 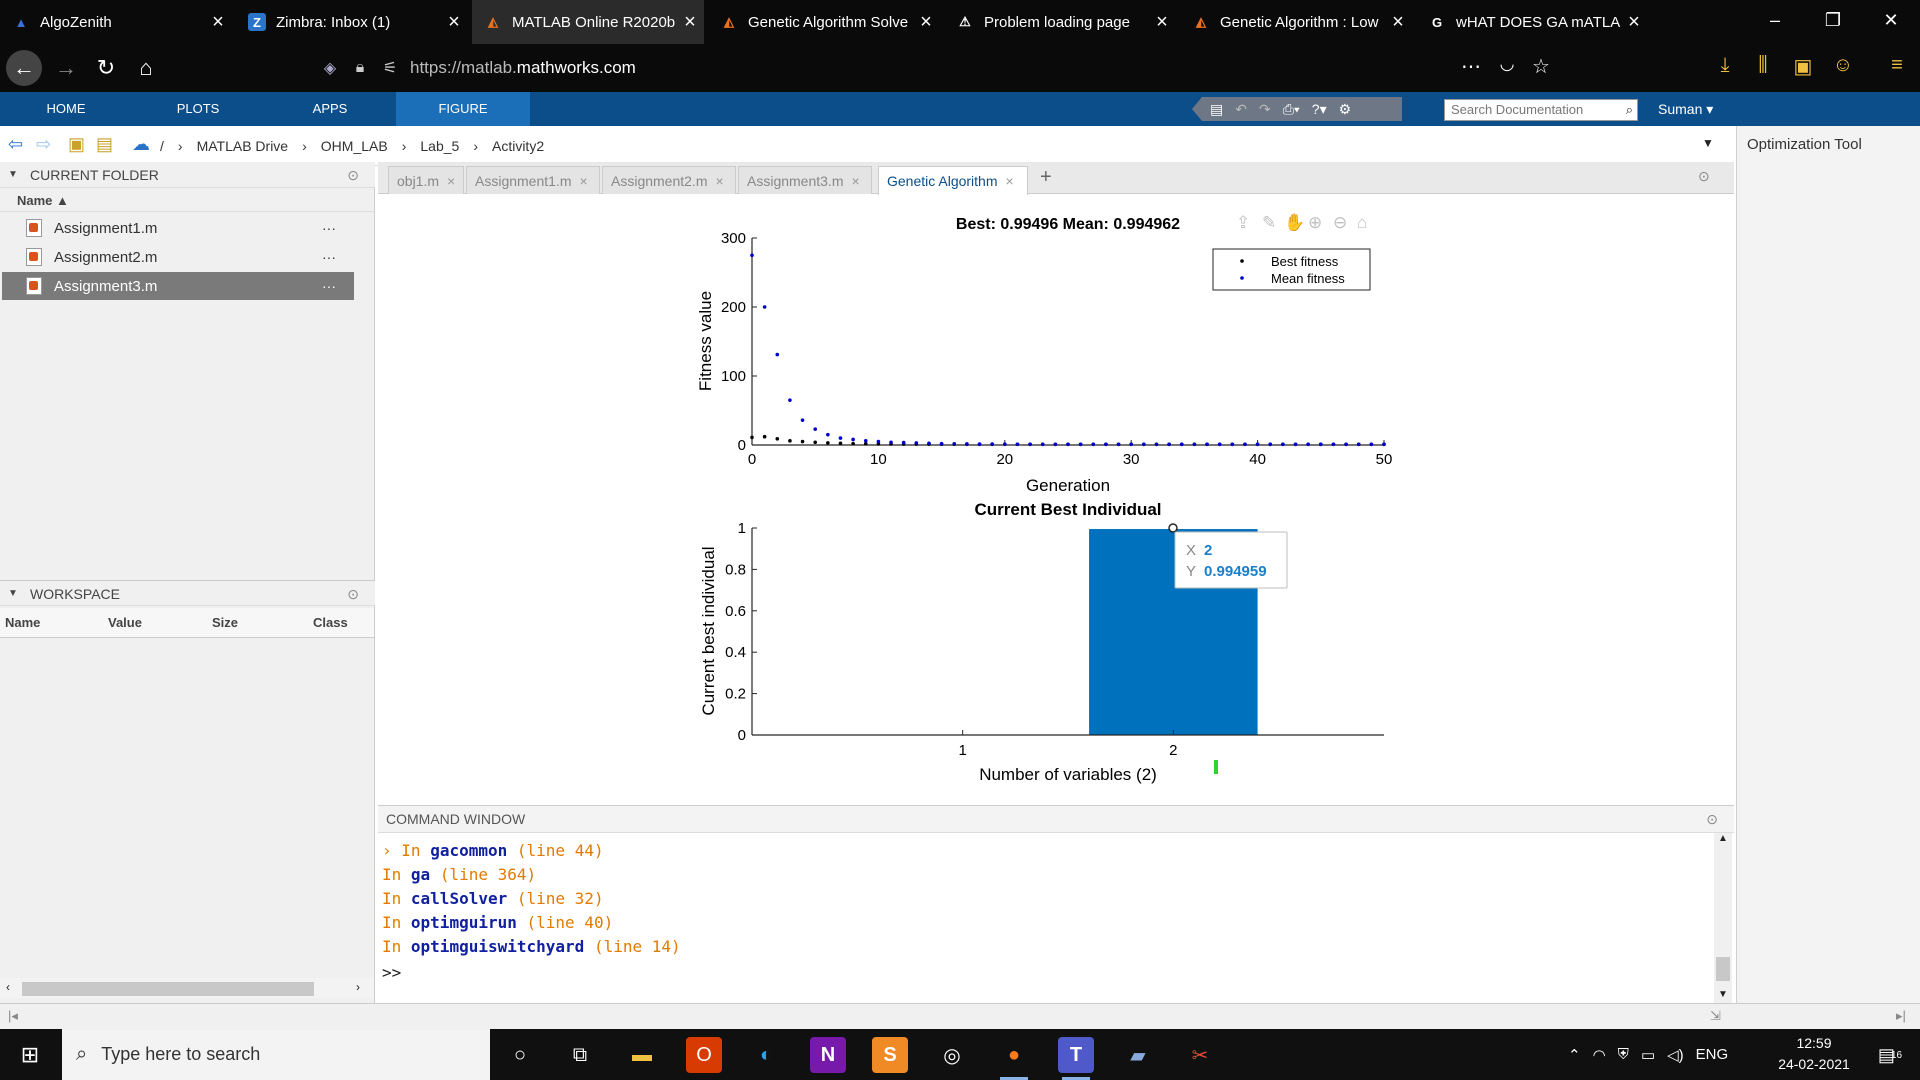 What do you see at coordinates (178, 228) in the screenshot?
I see `file-item-assignment1: Assignment1.m ···` at bounding box center [178, 228].